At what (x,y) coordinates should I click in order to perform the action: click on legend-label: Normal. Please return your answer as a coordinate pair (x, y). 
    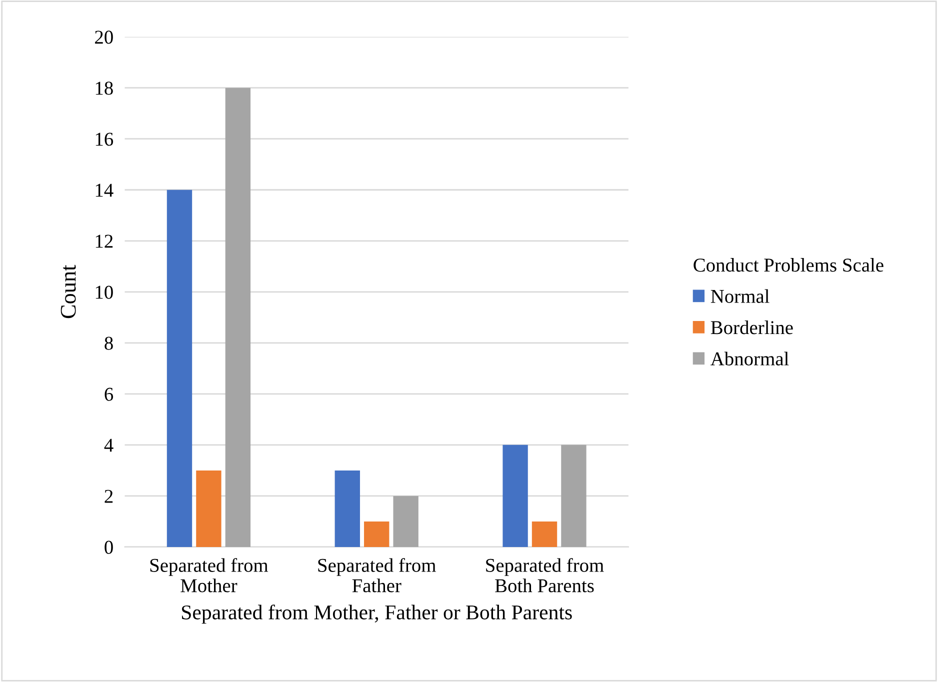
    Looking at the image, I should click on (740, 296).